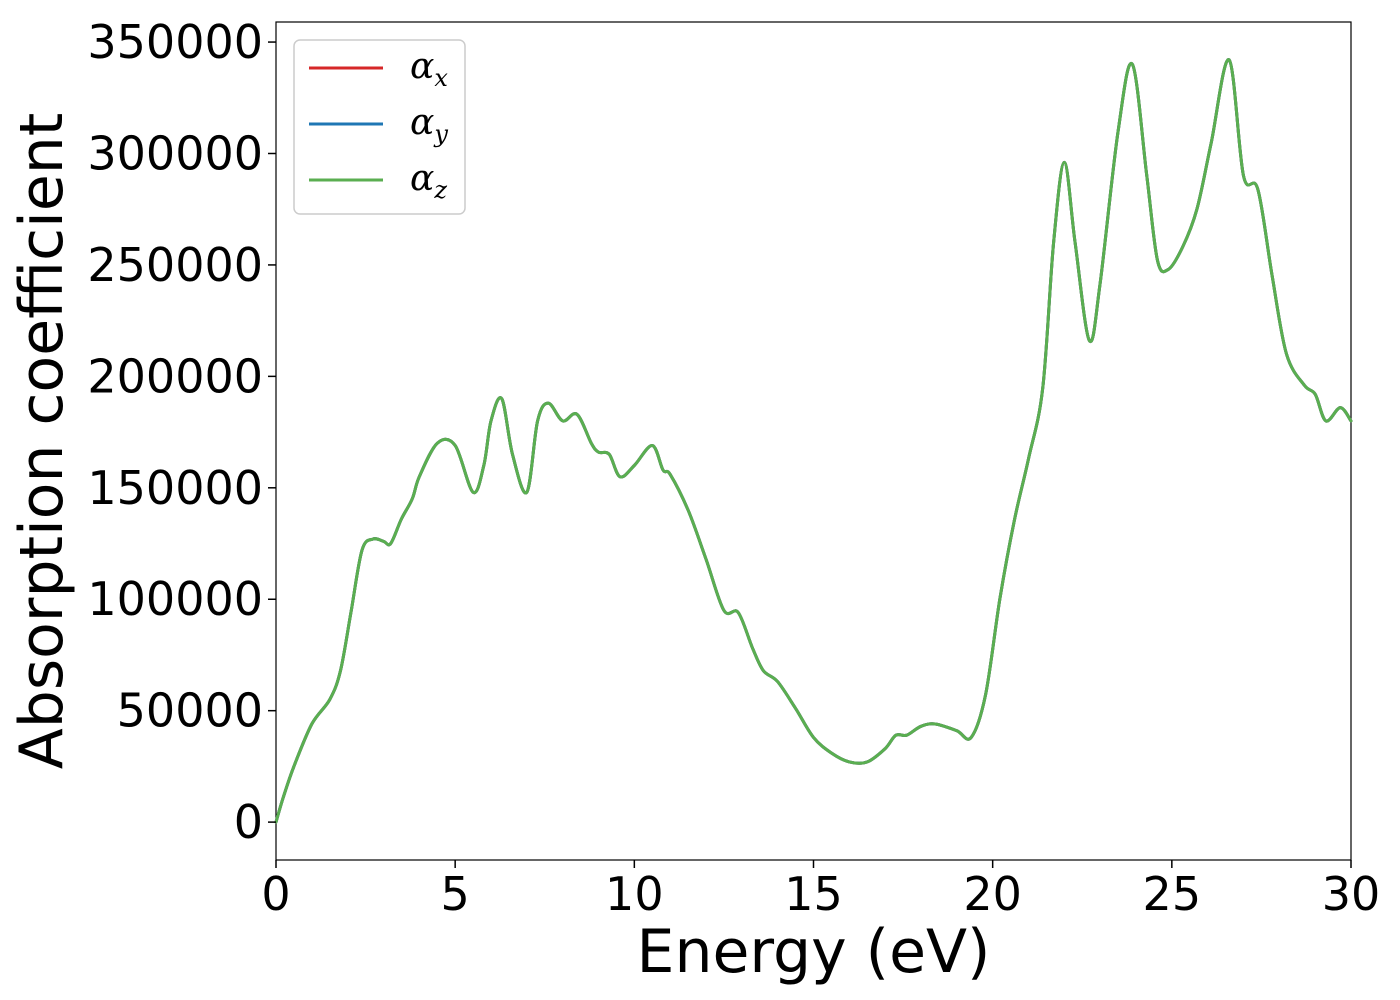 The height and width of the screenshot is (1000, 1400). I want to click on x-axis: 0 5 10 15 20 25 30, so click(820, 890).